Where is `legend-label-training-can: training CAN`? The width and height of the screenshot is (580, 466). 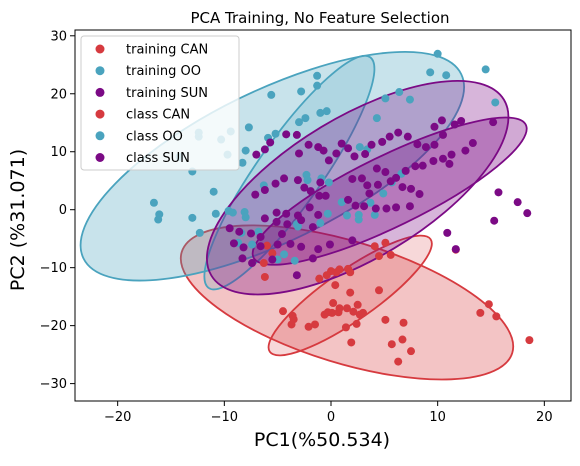
legend-label-training-can: training CAN is located at coordinates (167, 50).